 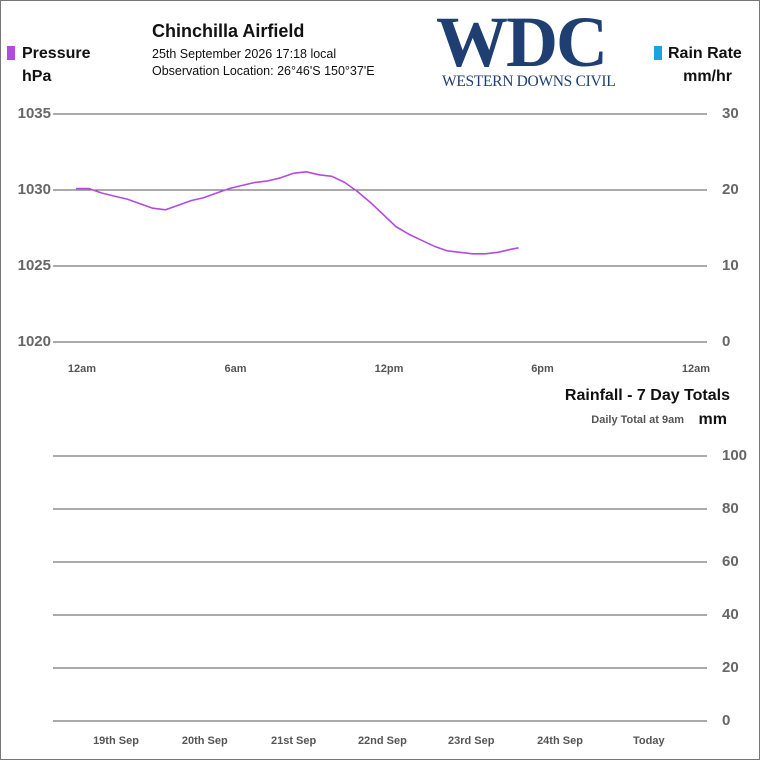 I want to click on rainrate-tick-label: 30, so click(x=730, y=113).